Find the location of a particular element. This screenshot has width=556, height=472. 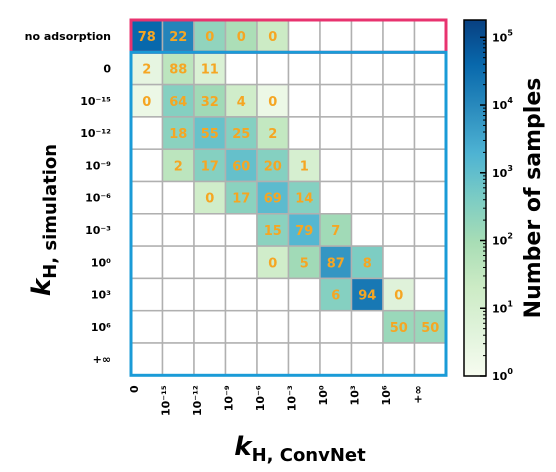

colorbar-tick-label: 10³ is located at coordinates (502, 172).